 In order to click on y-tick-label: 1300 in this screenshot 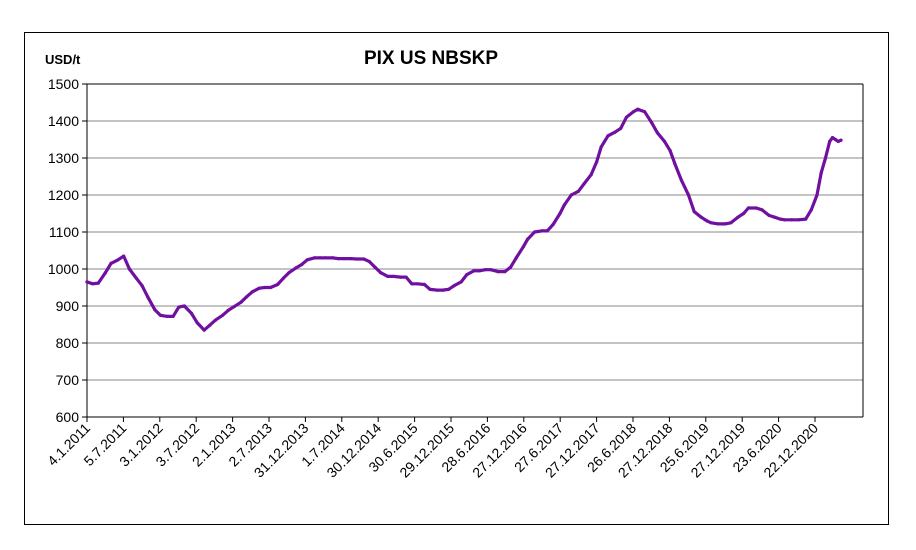, I will do `click(63, 158)`.